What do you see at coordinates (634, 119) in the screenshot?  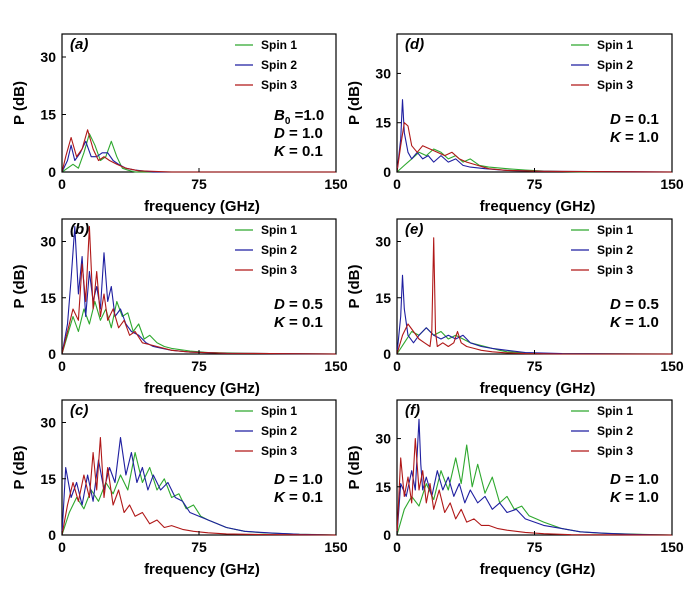 I see `parameter-label: D = 0.1` at bounding box center [634, 119].